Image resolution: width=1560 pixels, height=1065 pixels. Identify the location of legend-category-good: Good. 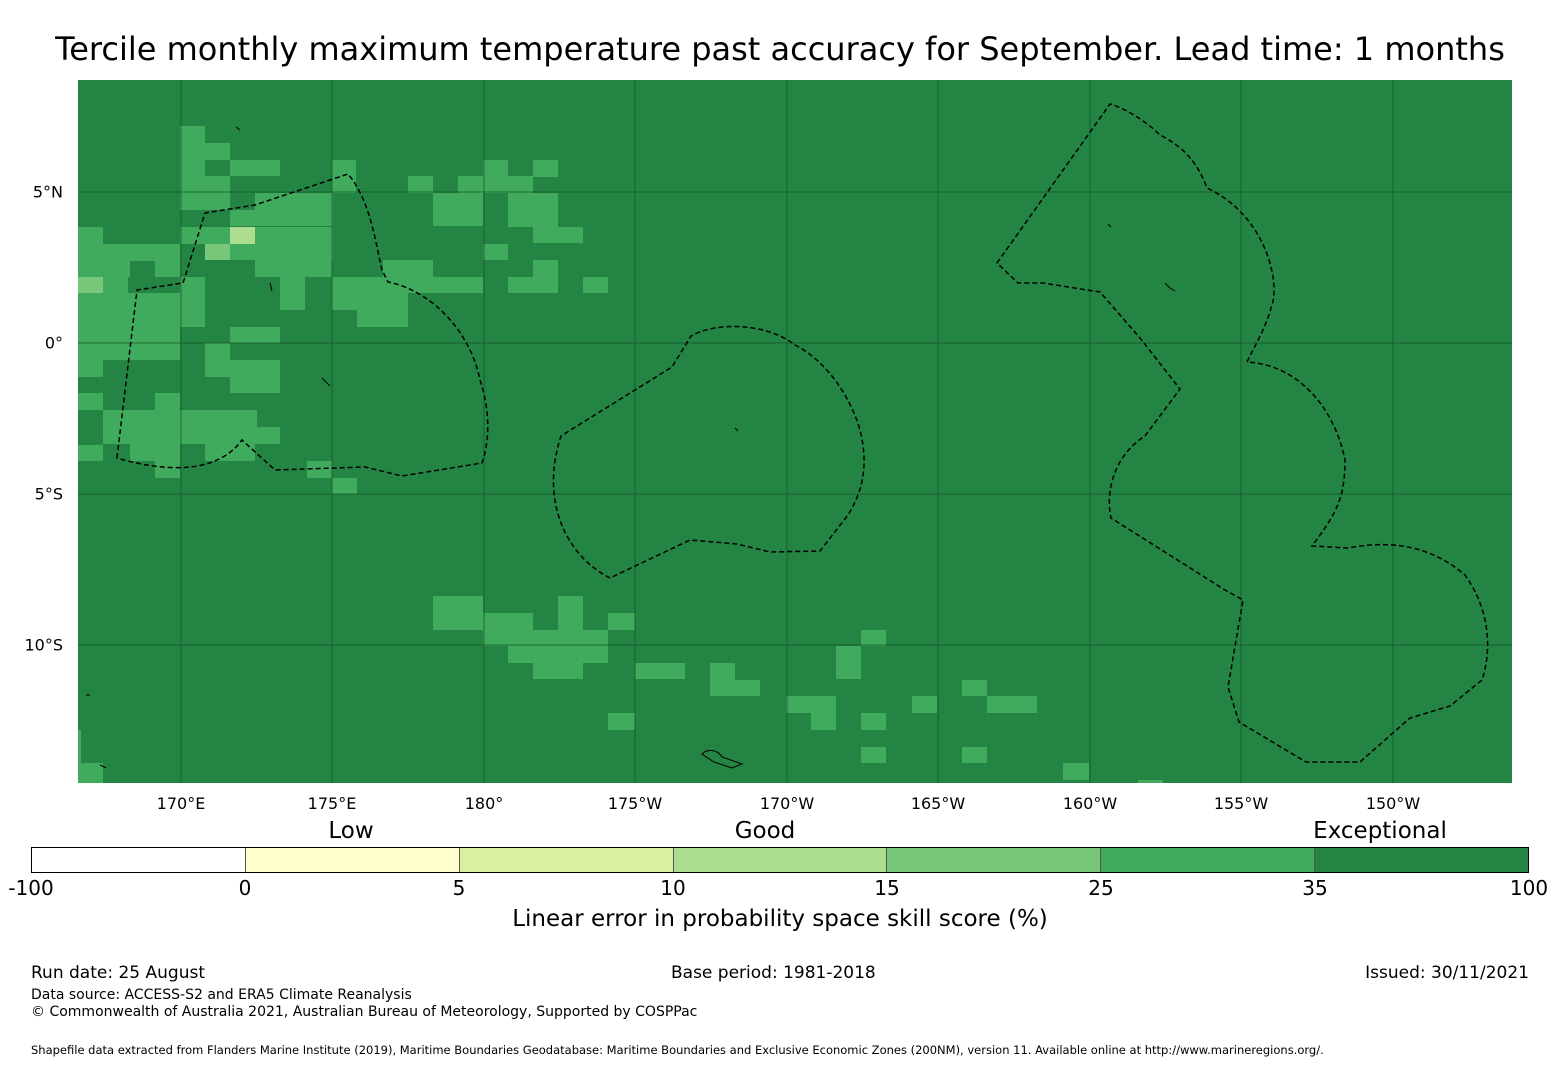
(765, 831).